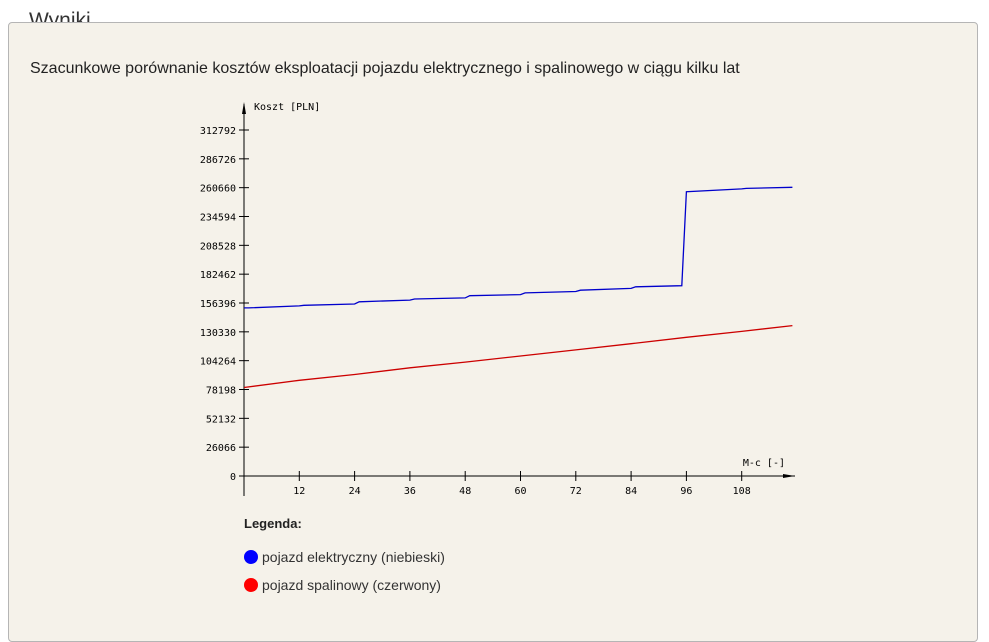 This screenshot has height=642, width=989. Describe the element at coordinates (351, 585) in the screenshot. I see `legend-item-label: pojazd spalinowy (czerwony)` at that location.